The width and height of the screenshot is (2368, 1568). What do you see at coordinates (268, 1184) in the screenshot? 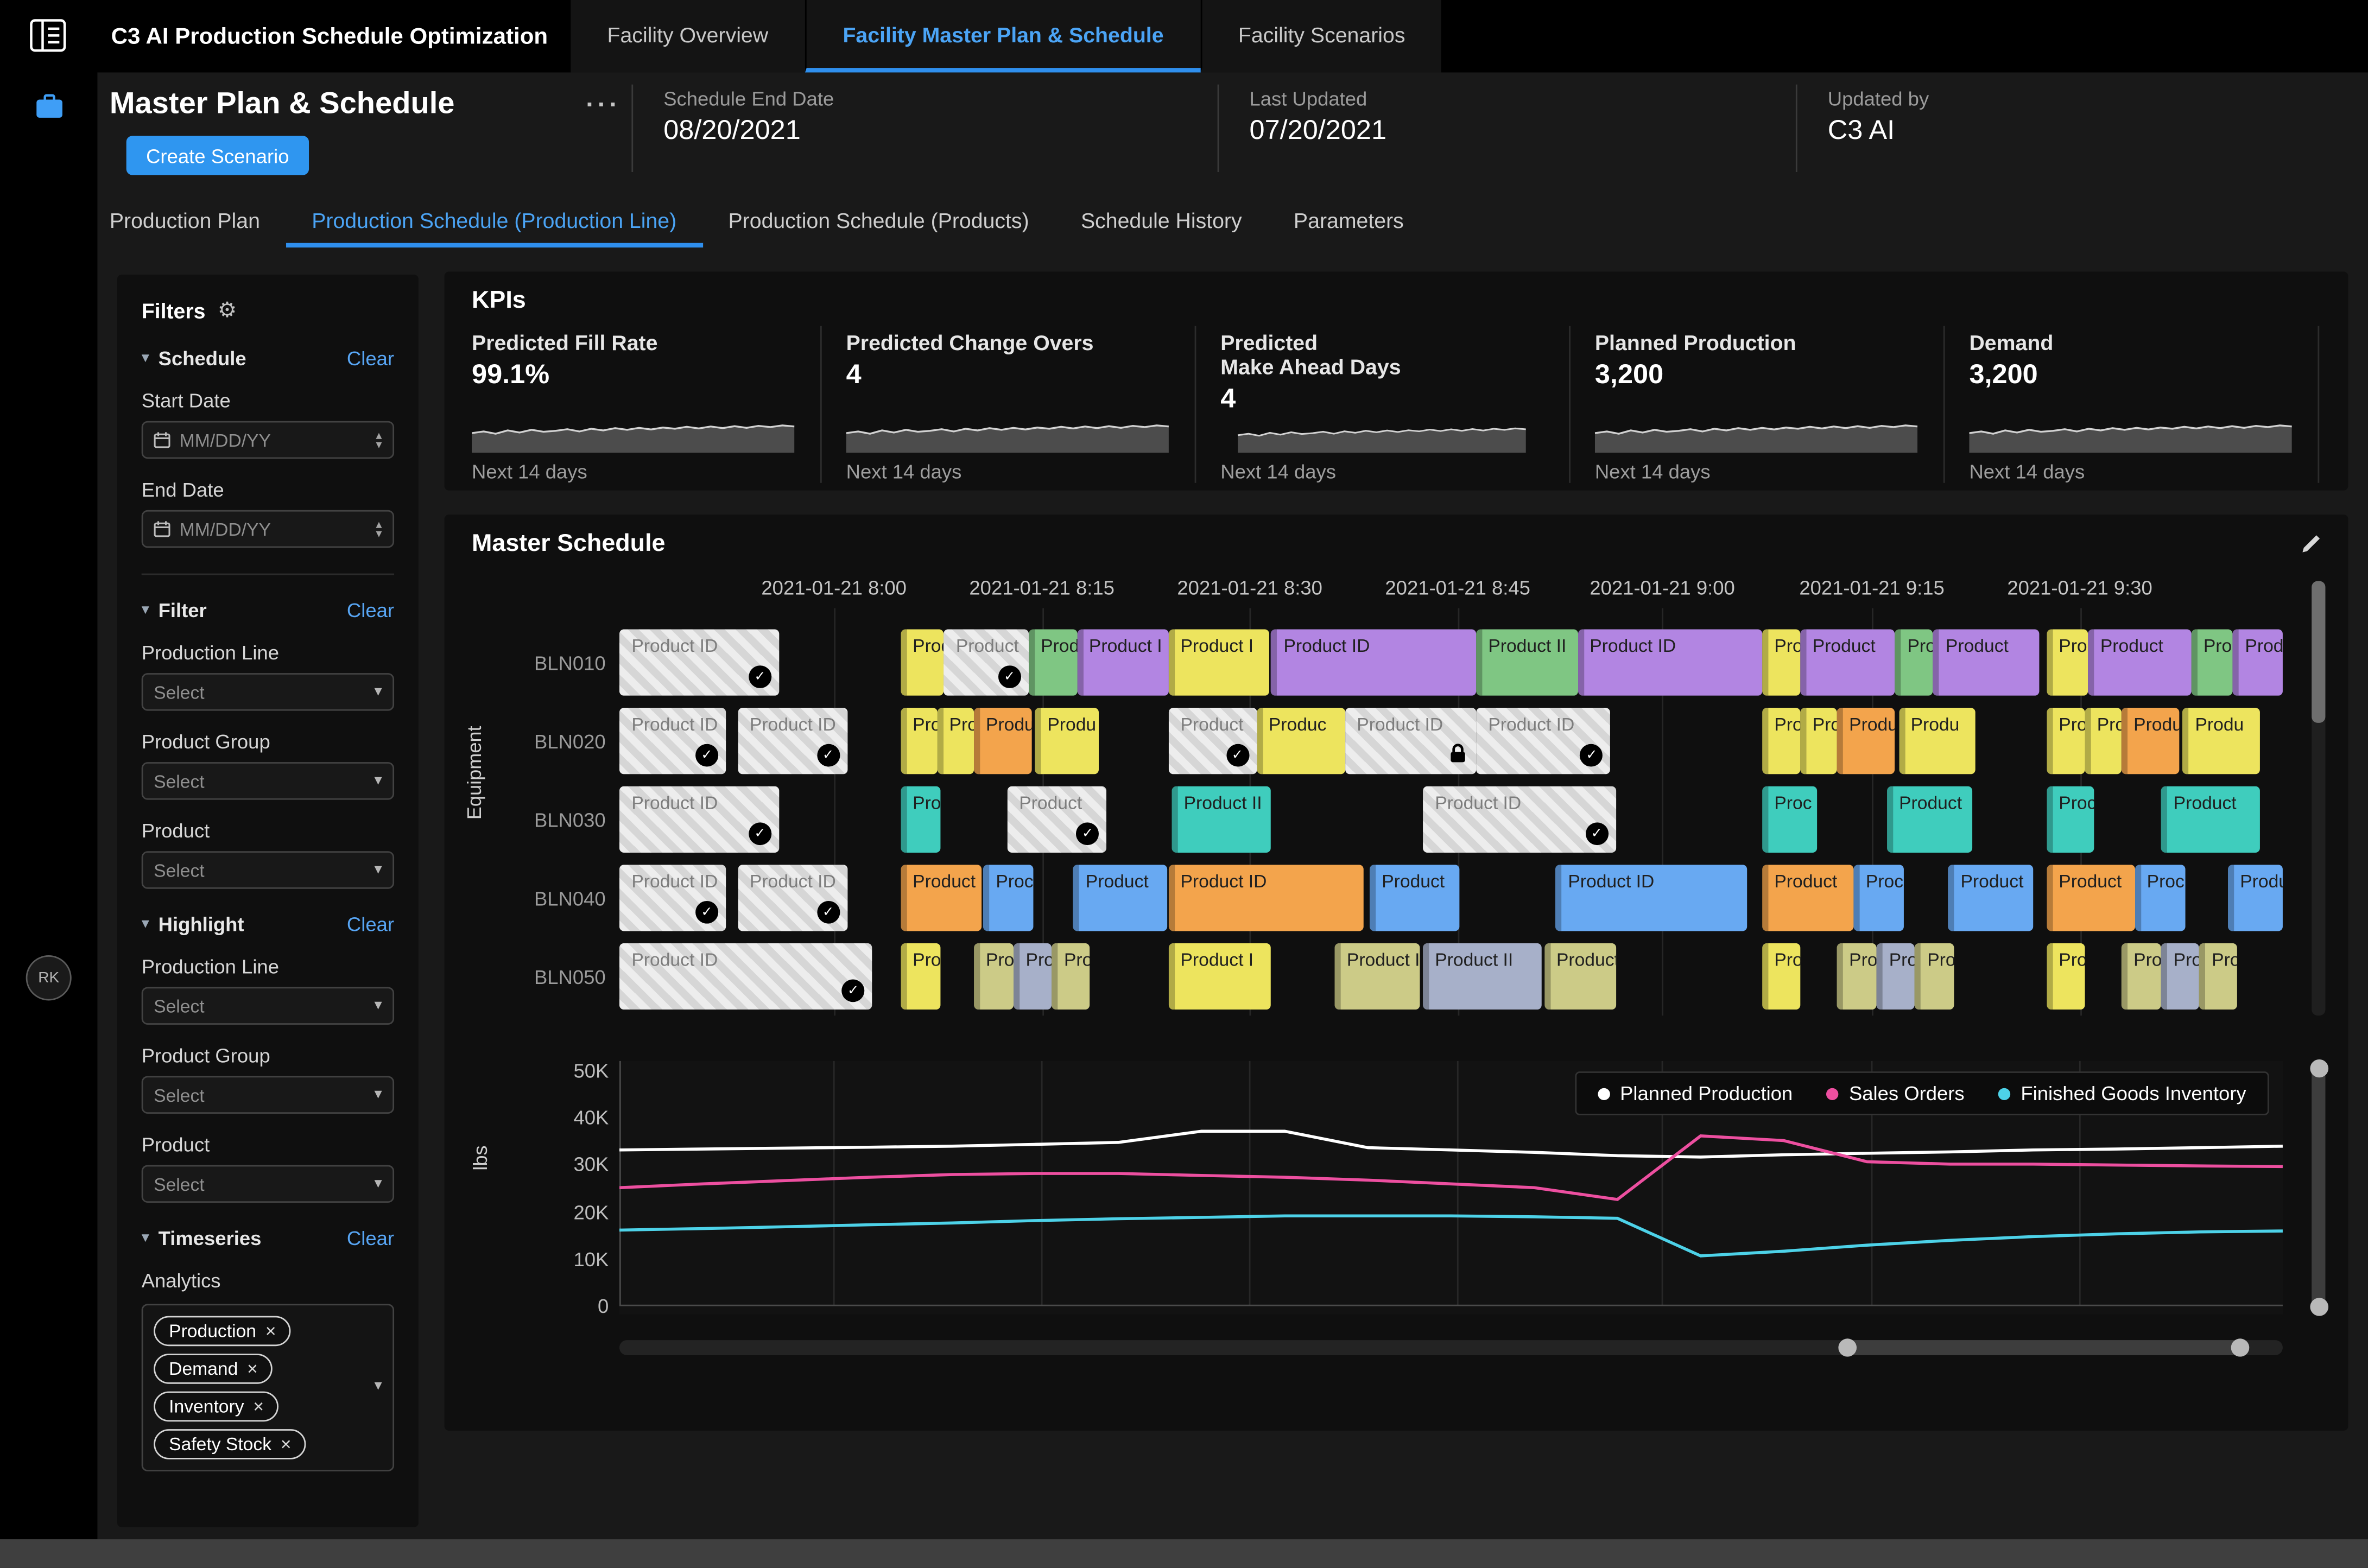
I see `highlight-product-select: Select ▾` at bounding box center [268, 1184].